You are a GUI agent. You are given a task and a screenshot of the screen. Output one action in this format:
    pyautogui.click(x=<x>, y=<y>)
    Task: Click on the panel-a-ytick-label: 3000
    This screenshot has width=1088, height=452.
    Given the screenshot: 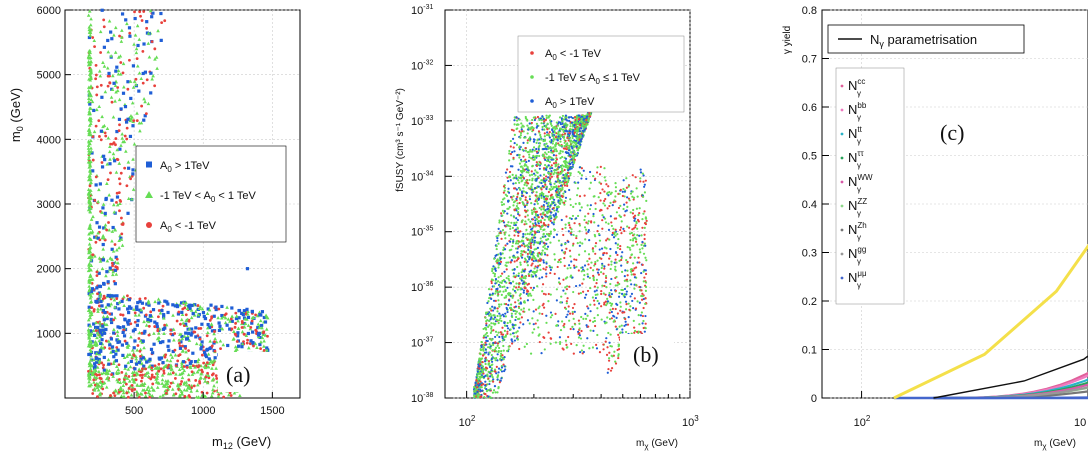 What is the action you would take?
    pyautogui.click(x=49, y=205)
    